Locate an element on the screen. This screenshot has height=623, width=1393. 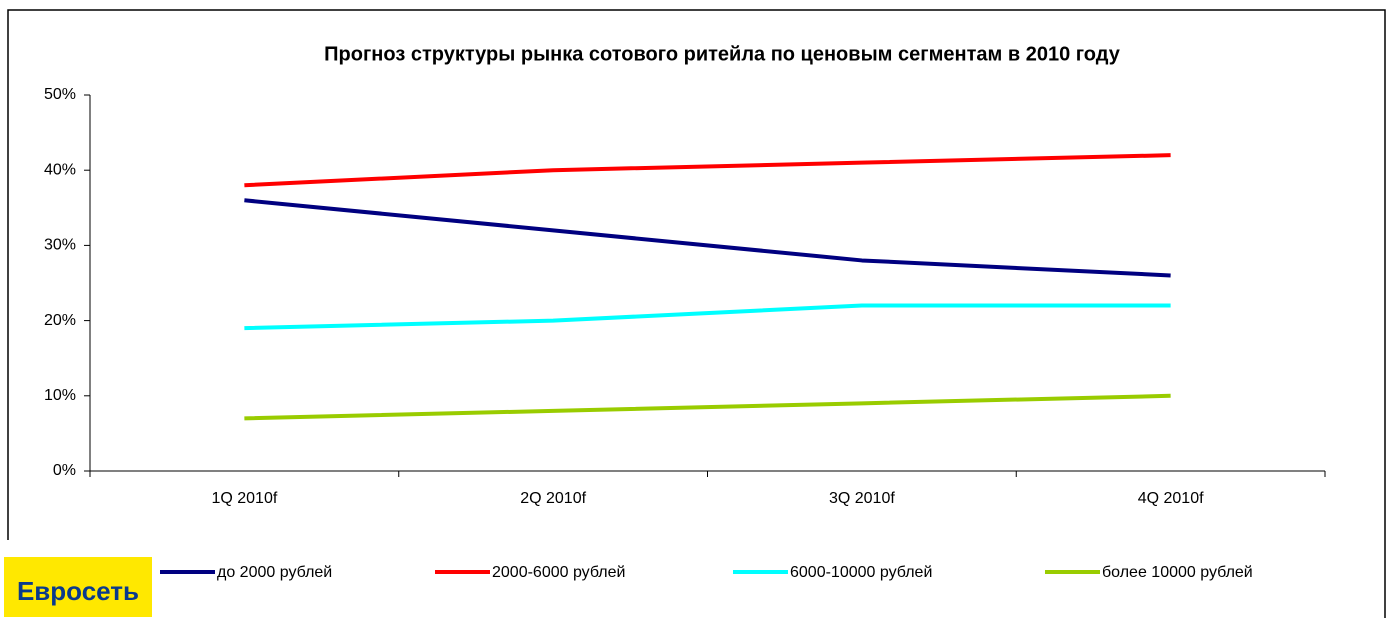
y-tick-label: 30% is located at coordinates (60, 245).